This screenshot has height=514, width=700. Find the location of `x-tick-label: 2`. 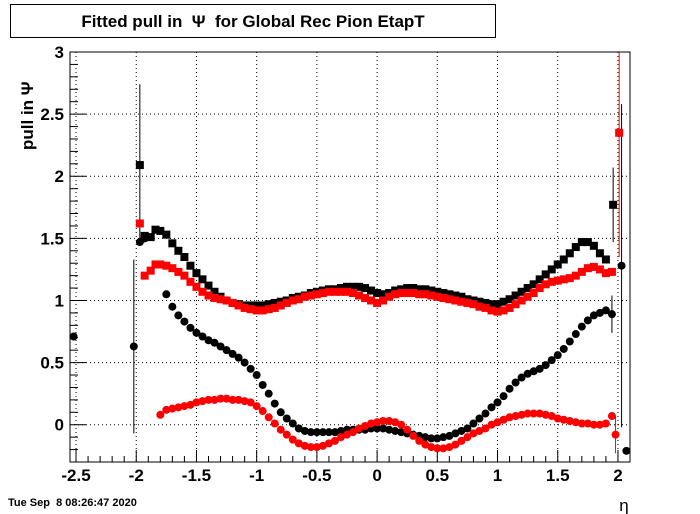

x-tick-label: 2 is located at coordinates (617, 475).